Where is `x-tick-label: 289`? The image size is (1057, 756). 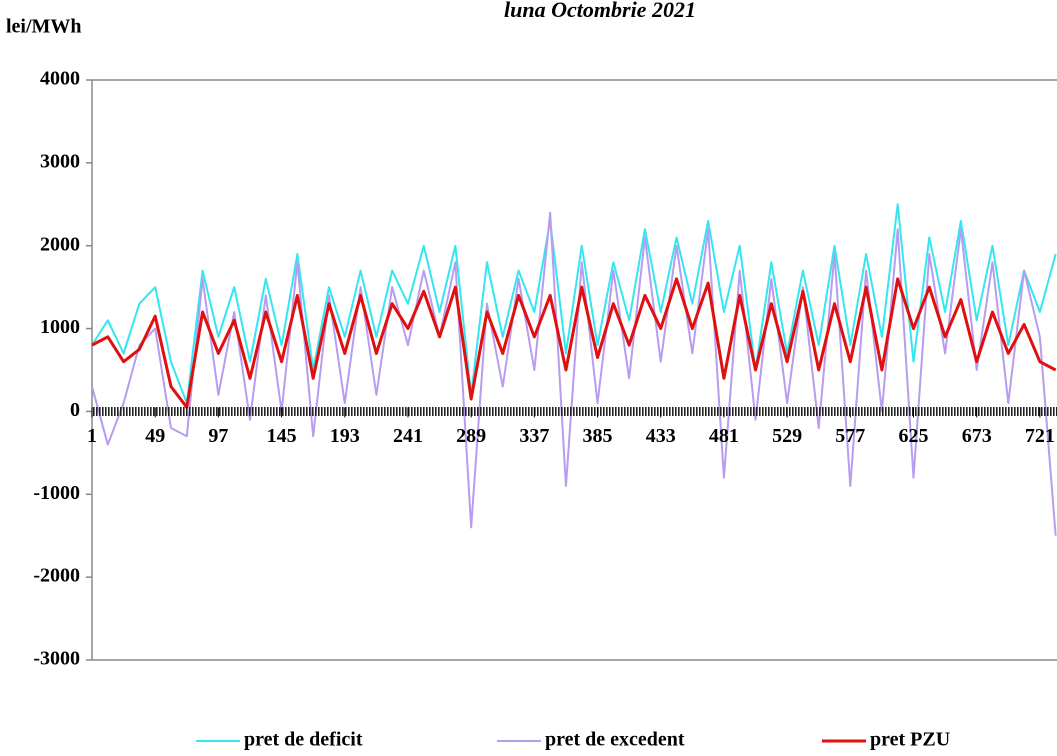
x-tick-label: 289 is located at coordinates (471, 436).